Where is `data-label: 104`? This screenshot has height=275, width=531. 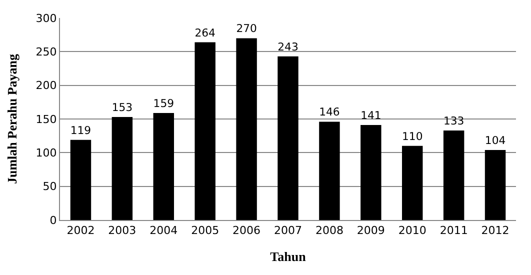
data-label: 104 is located at coordinates (495, 141).